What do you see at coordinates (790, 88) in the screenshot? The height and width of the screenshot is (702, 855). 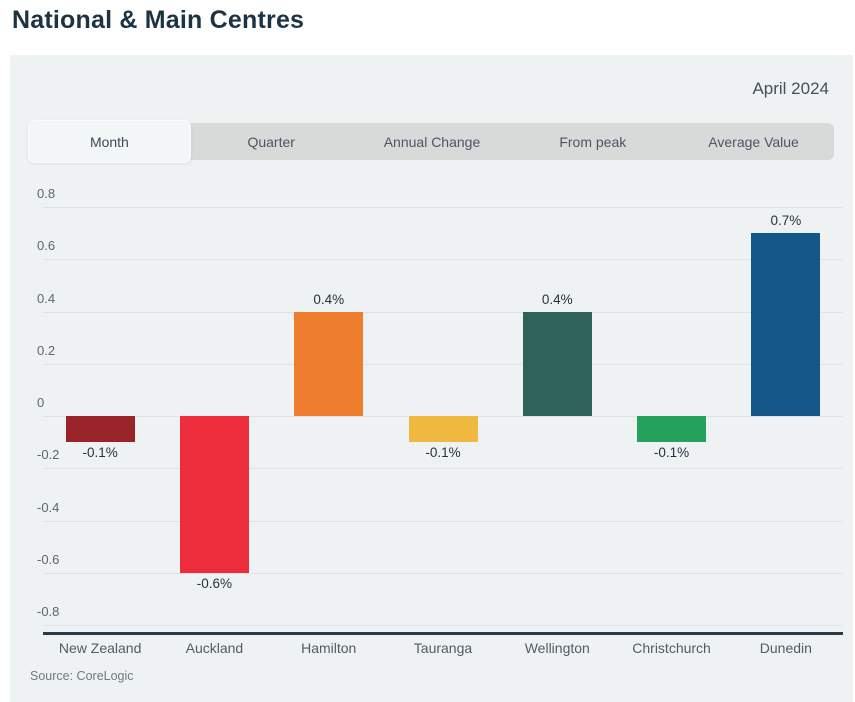 I see `date-label: April 2024` at bounding box center [790, 88].